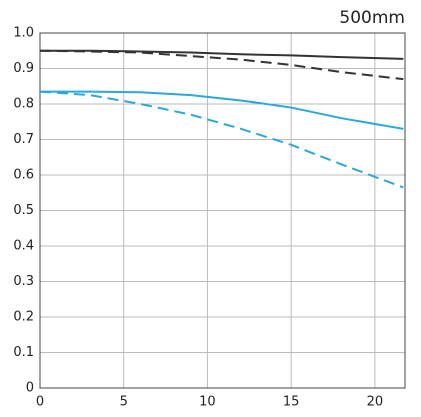 This screenshot has width=421, height=417. I want to click on x-tick-label: 15, so click(291, 402).